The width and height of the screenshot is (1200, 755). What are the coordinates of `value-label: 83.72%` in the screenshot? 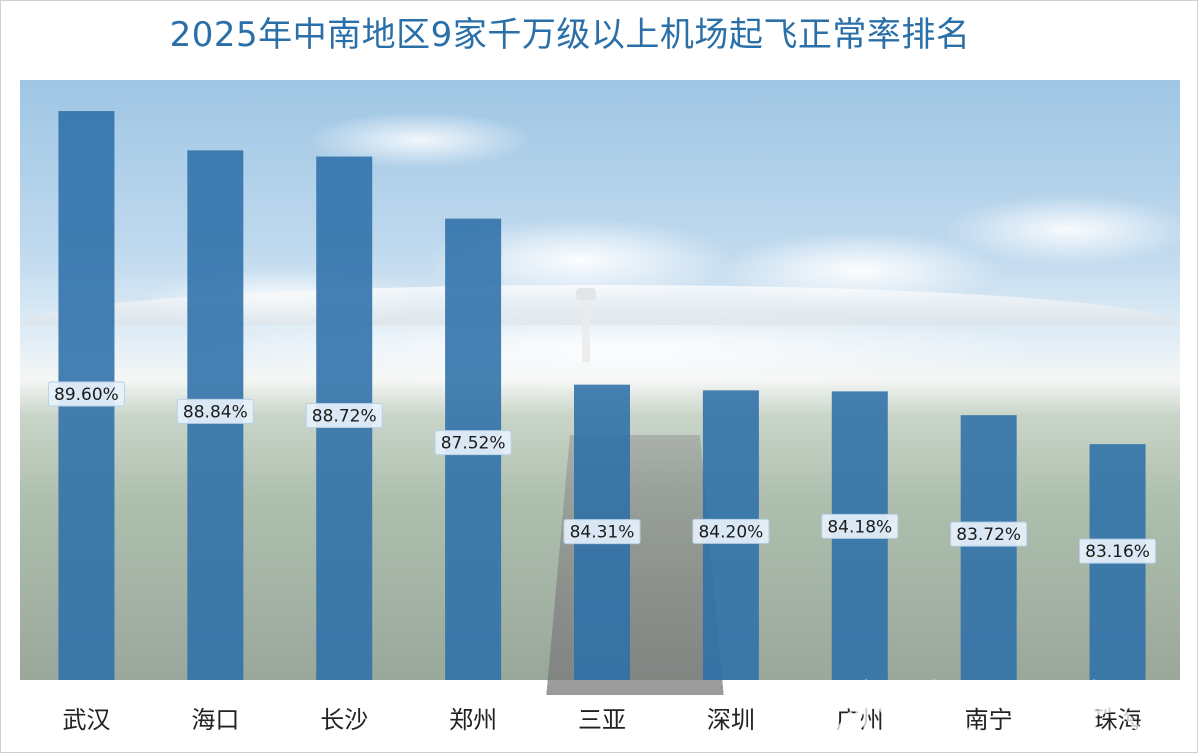 It's located at (988, 535).